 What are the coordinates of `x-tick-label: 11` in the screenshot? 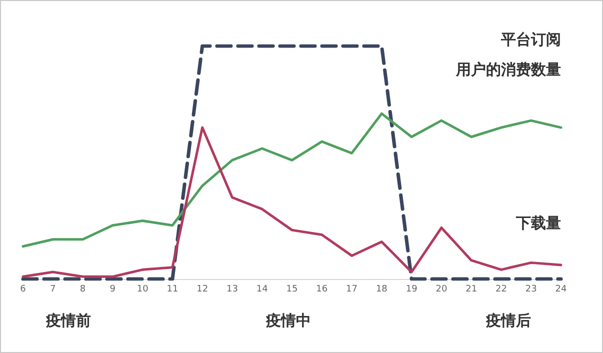 It's located at (172, 289).